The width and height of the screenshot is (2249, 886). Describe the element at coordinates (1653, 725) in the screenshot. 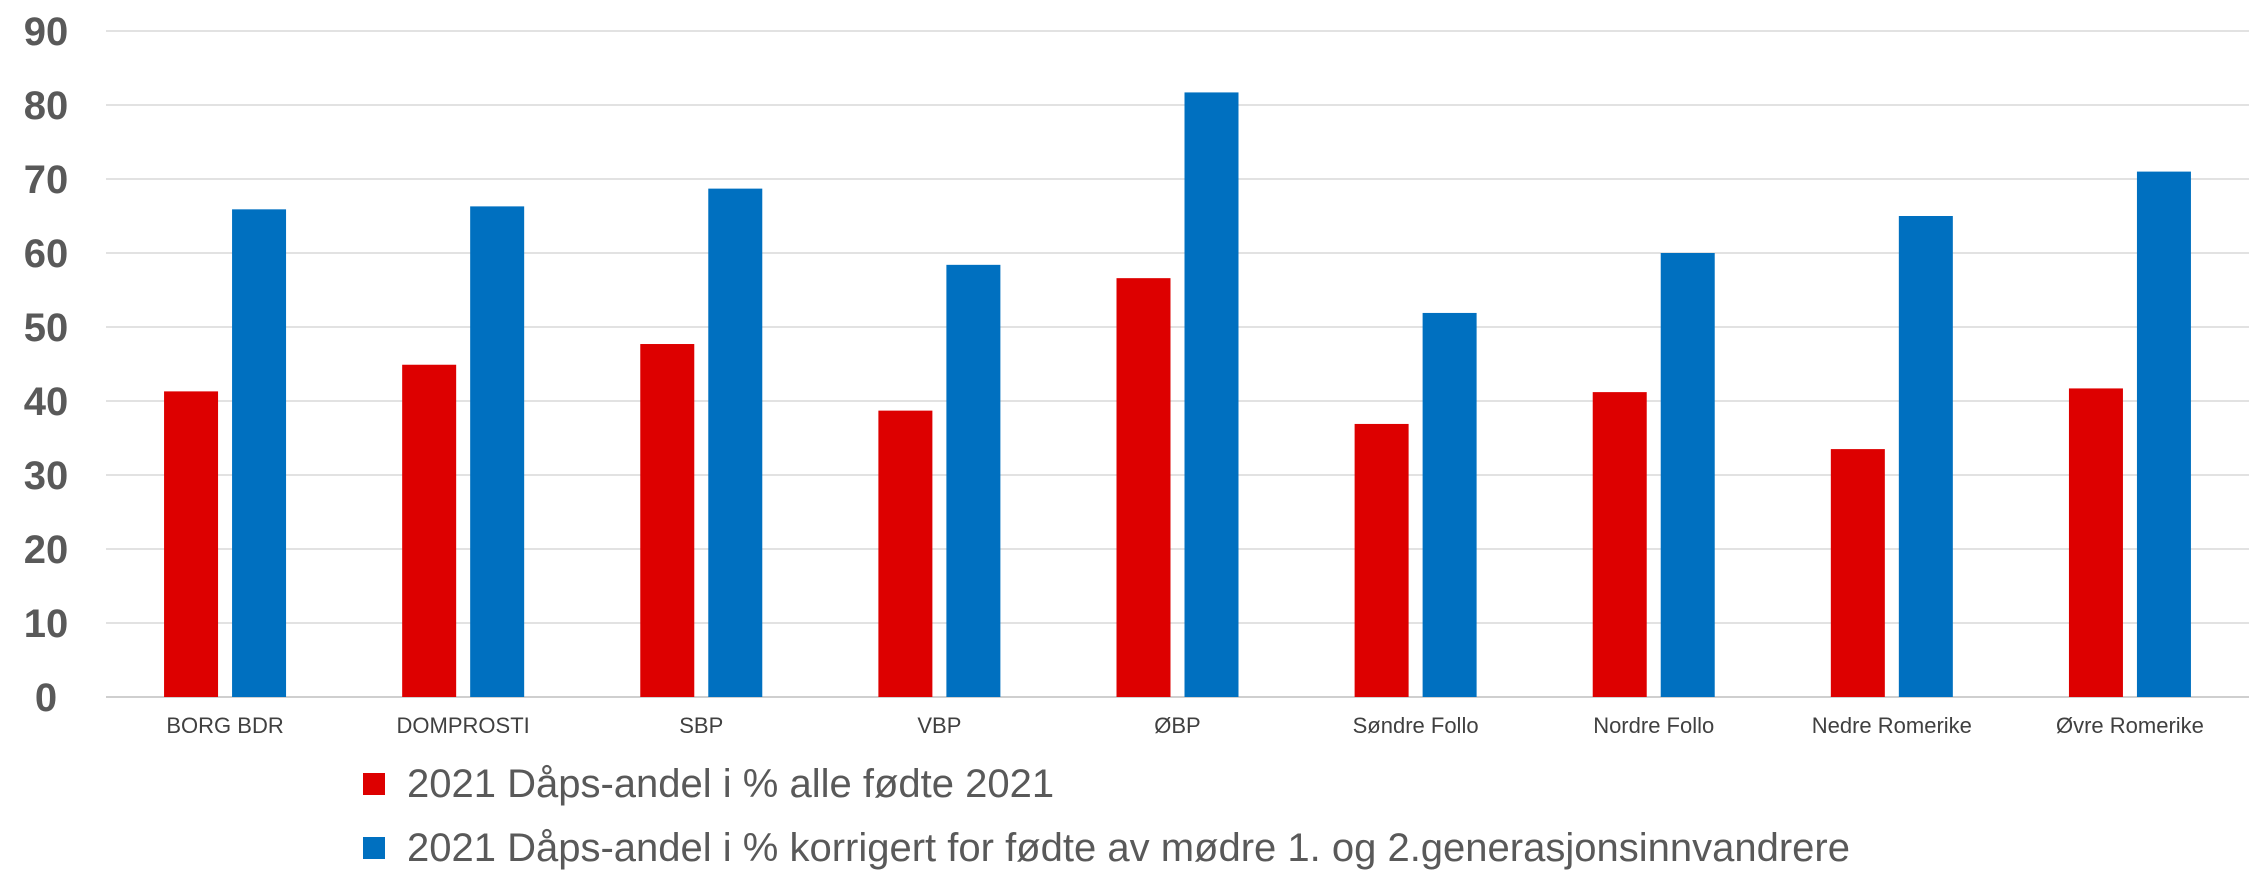

I see `x-tick-label: Nordre Follo` at that location.